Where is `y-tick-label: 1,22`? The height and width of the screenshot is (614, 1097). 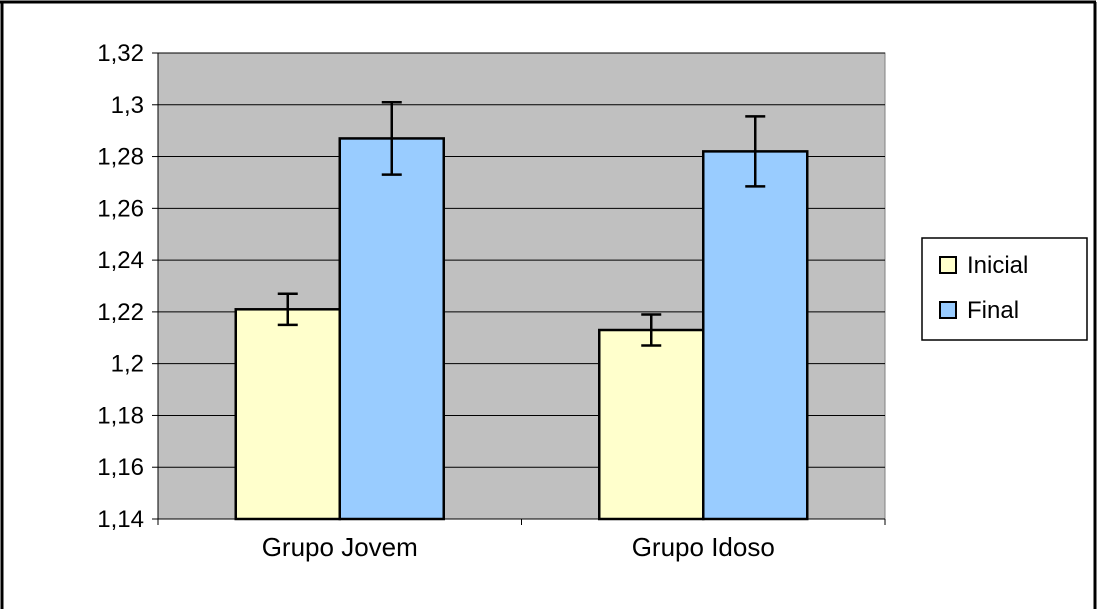 y-tick-label: 1,22 is located at coordinates (120, 312).